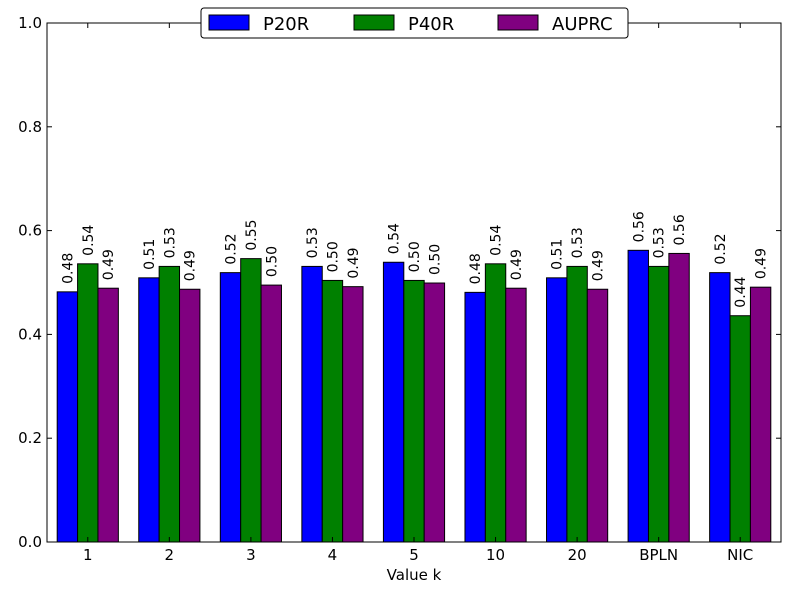 This screenshot has height=600, width=800. What do you see at coordinates (741, 291) in the screenshot?
I see `data-label-p40r-nic: 0.44` at bounding box center [741, 291].